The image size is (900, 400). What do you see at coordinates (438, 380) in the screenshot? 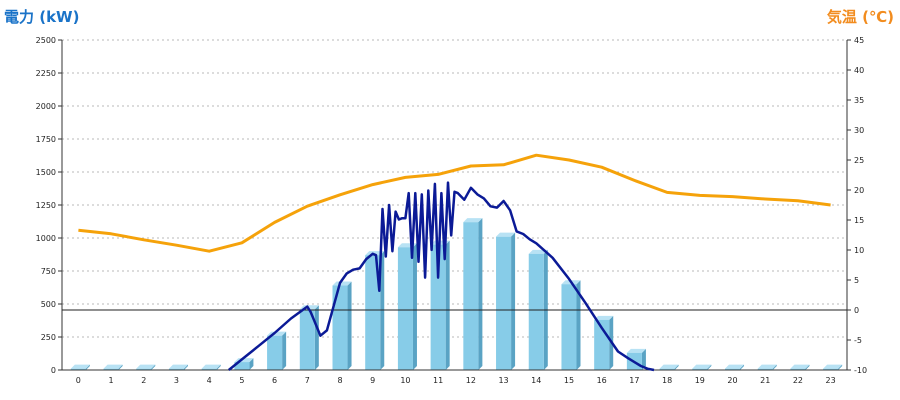
I see `x-tick-label: 11` at bounding box center [438, 380].